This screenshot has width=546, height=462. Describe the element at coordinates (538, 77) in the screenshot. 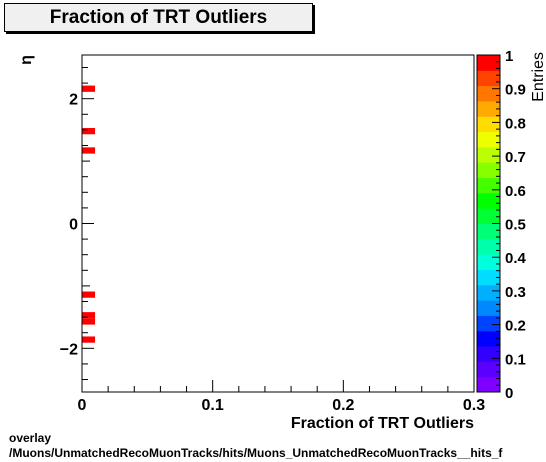

I see `color-scale-title: Entries` at that location.